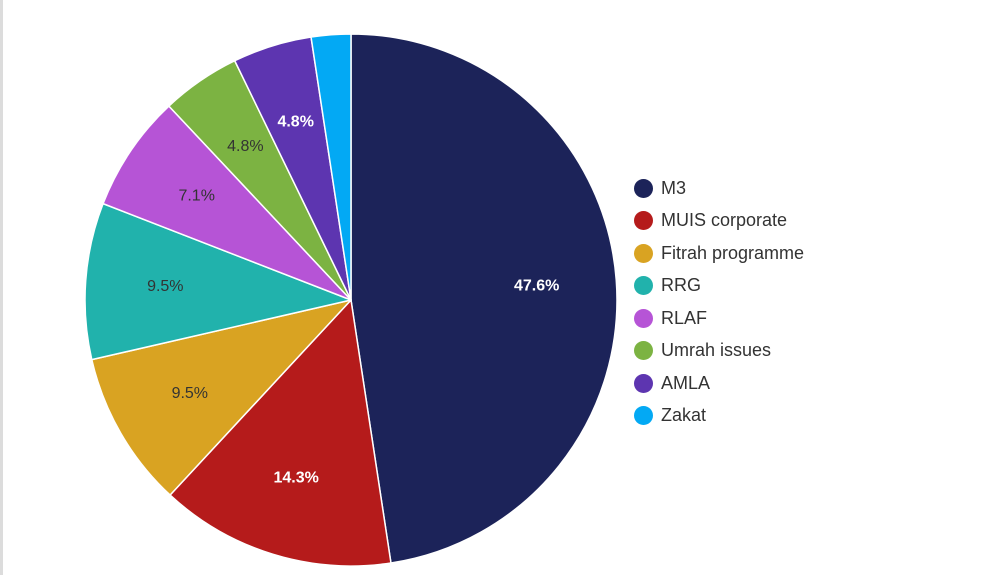 This screenshot has height=575, width=998. I want to click on slice-label-umrah-issues: 4.8%, so click(245, 146).